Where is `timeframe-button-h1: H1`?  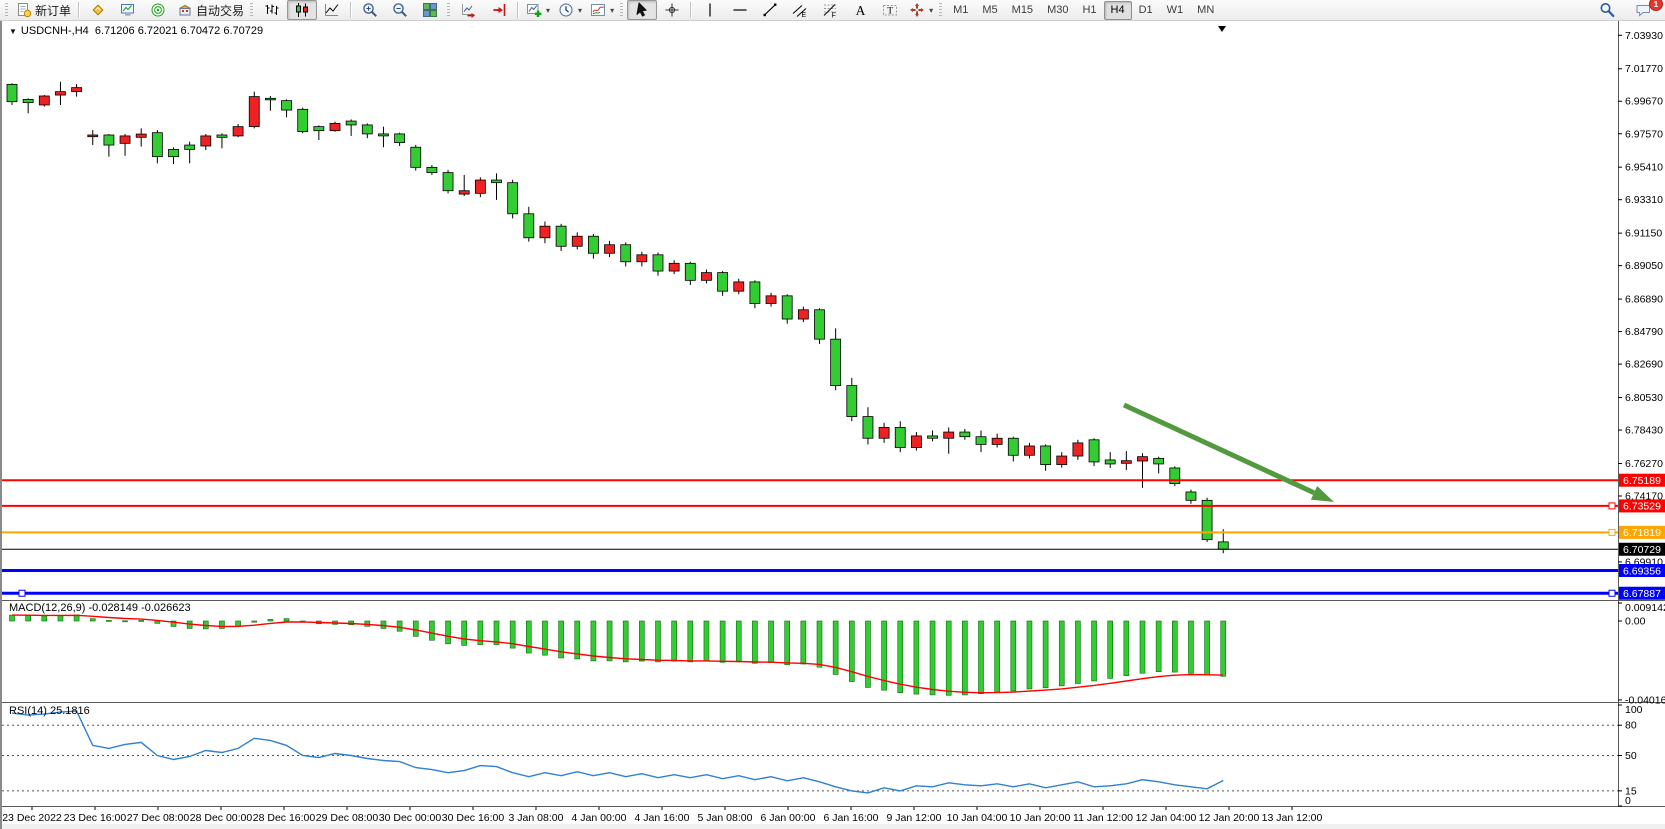 timeframe-button-h1: H1 is located at coordinates (1089, 10).